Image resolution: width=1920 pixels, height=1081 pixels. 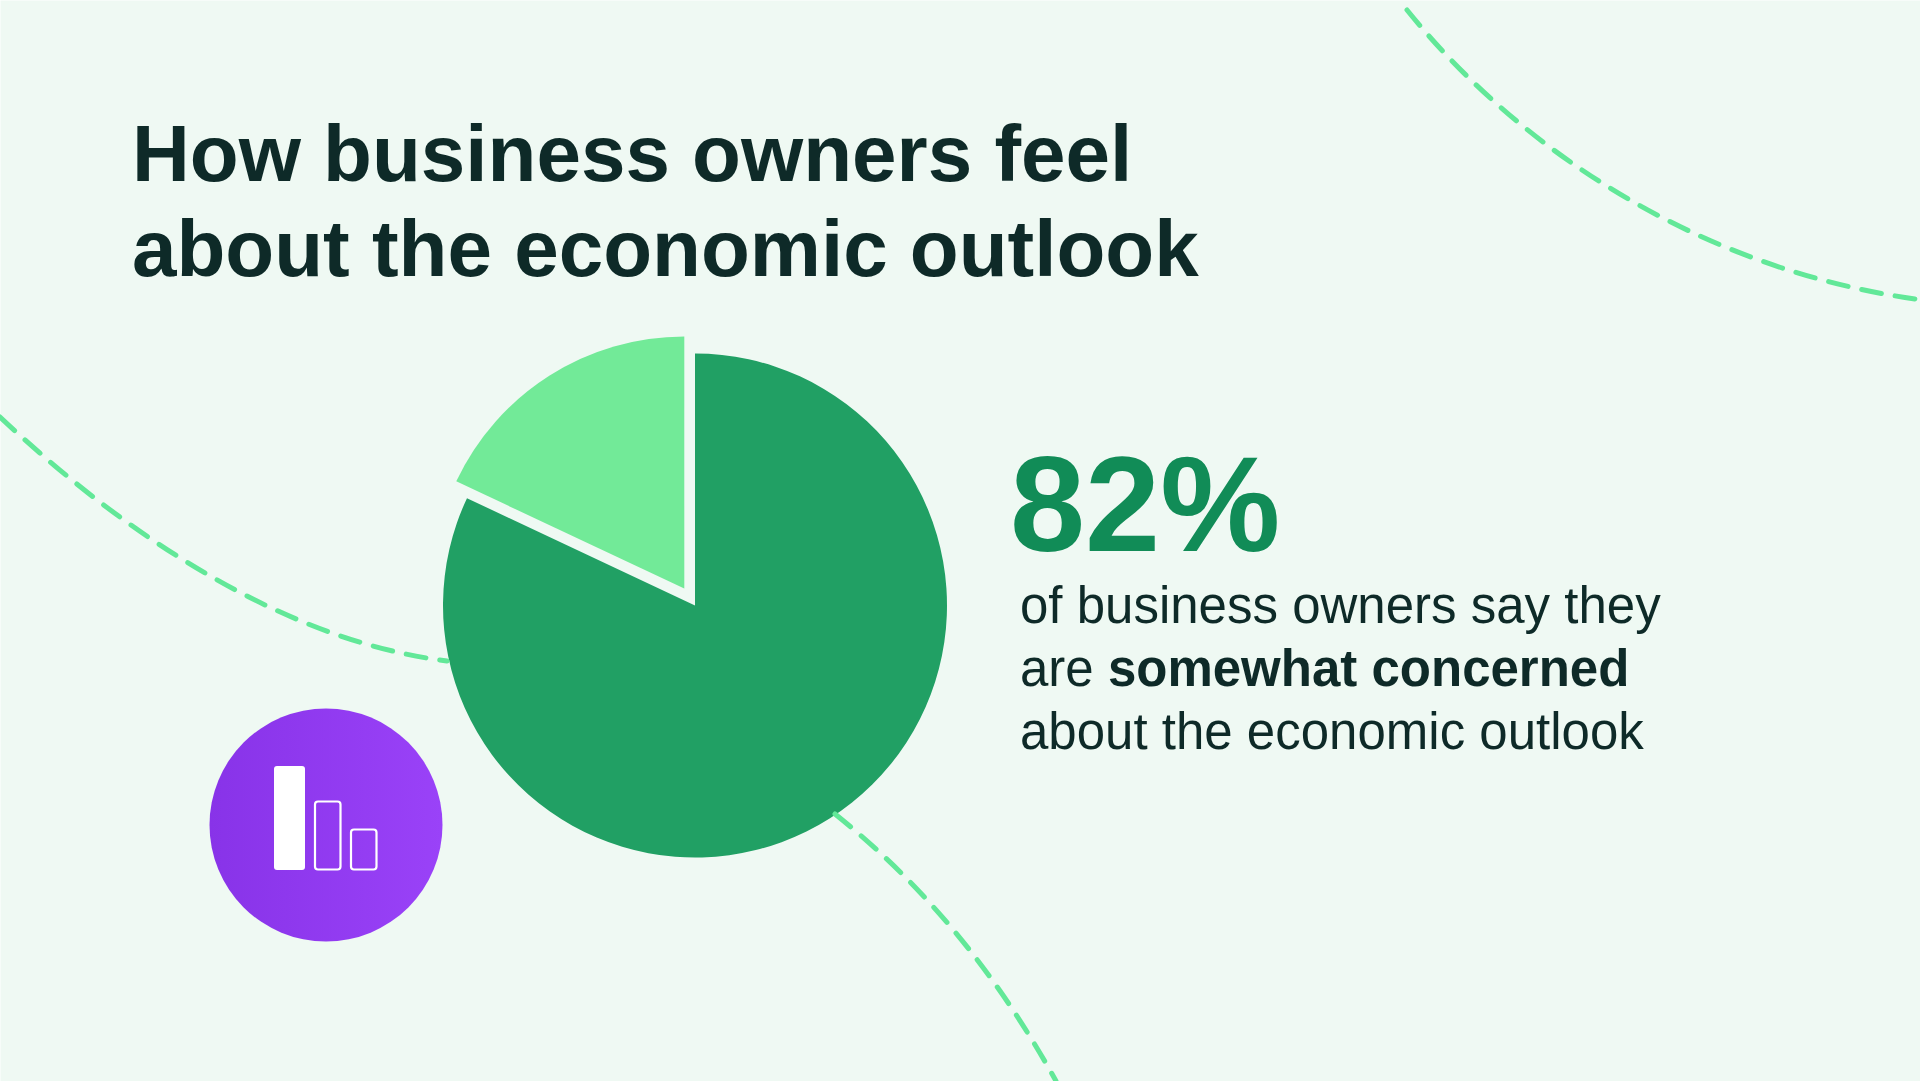 I want to click on chart-title: How business owners feel about the economic outlook, so click(x=666, y=201).